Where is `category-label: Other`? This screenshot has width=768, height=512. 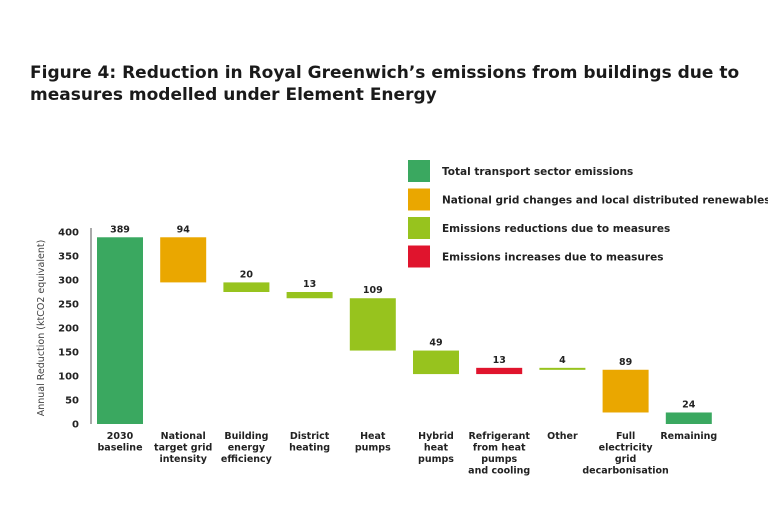
category-label: Other is located at coordinates (562, 436).